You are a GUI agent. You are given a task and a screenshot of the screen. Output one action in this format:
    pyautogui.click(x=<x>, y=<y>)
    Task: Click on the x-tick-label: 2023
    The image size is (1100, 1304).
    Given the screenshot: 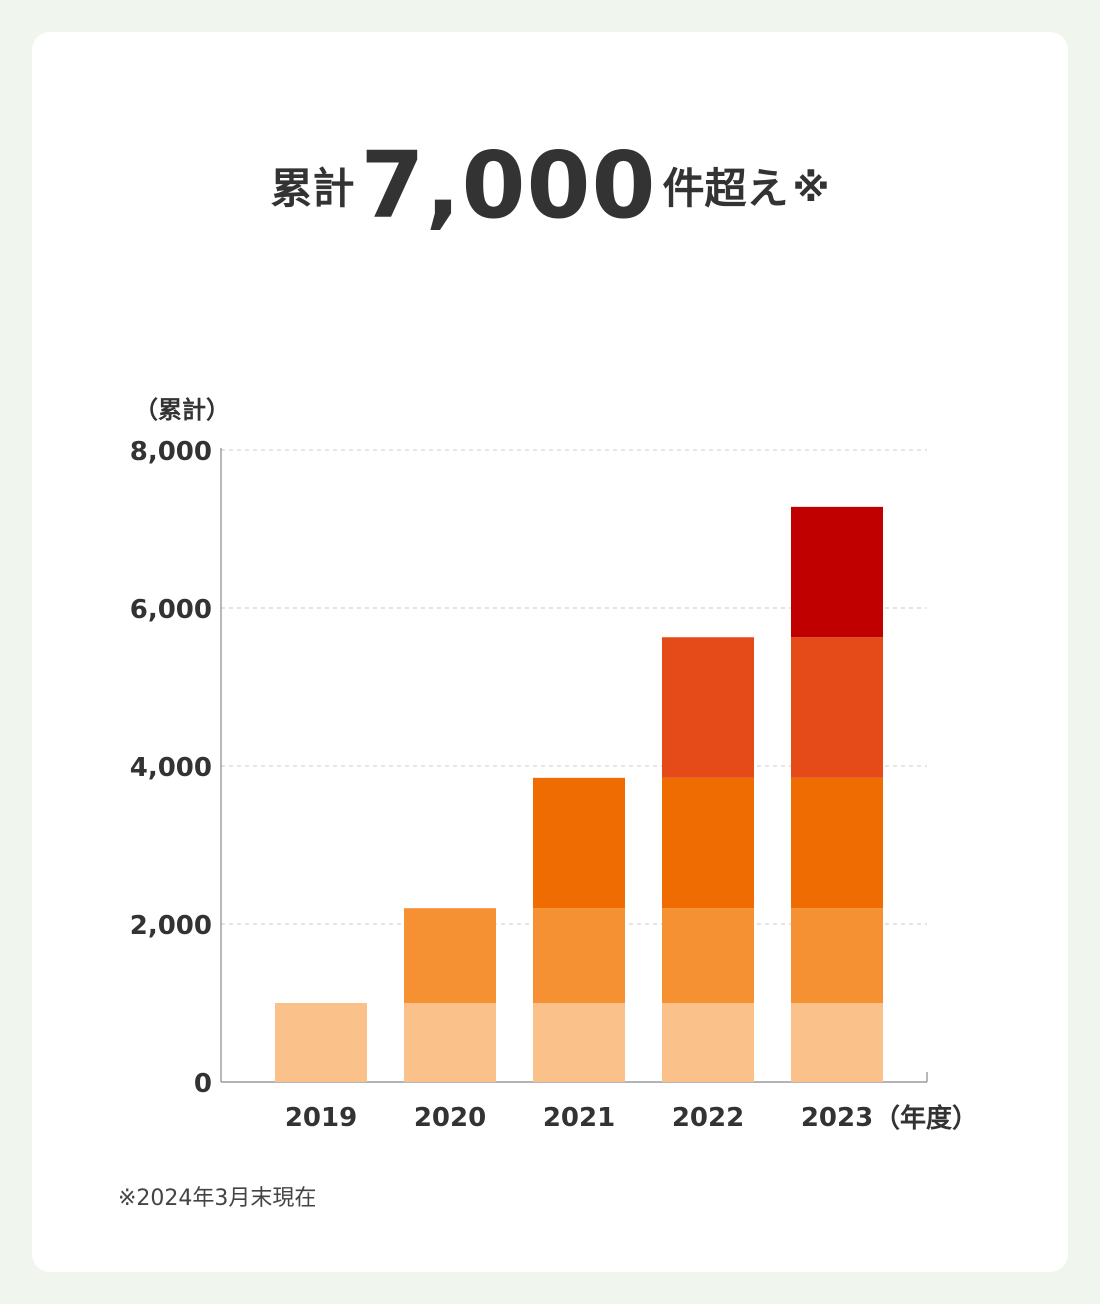 What is the action you would take?
    pyautogui.click(x=837, y=1118)
    